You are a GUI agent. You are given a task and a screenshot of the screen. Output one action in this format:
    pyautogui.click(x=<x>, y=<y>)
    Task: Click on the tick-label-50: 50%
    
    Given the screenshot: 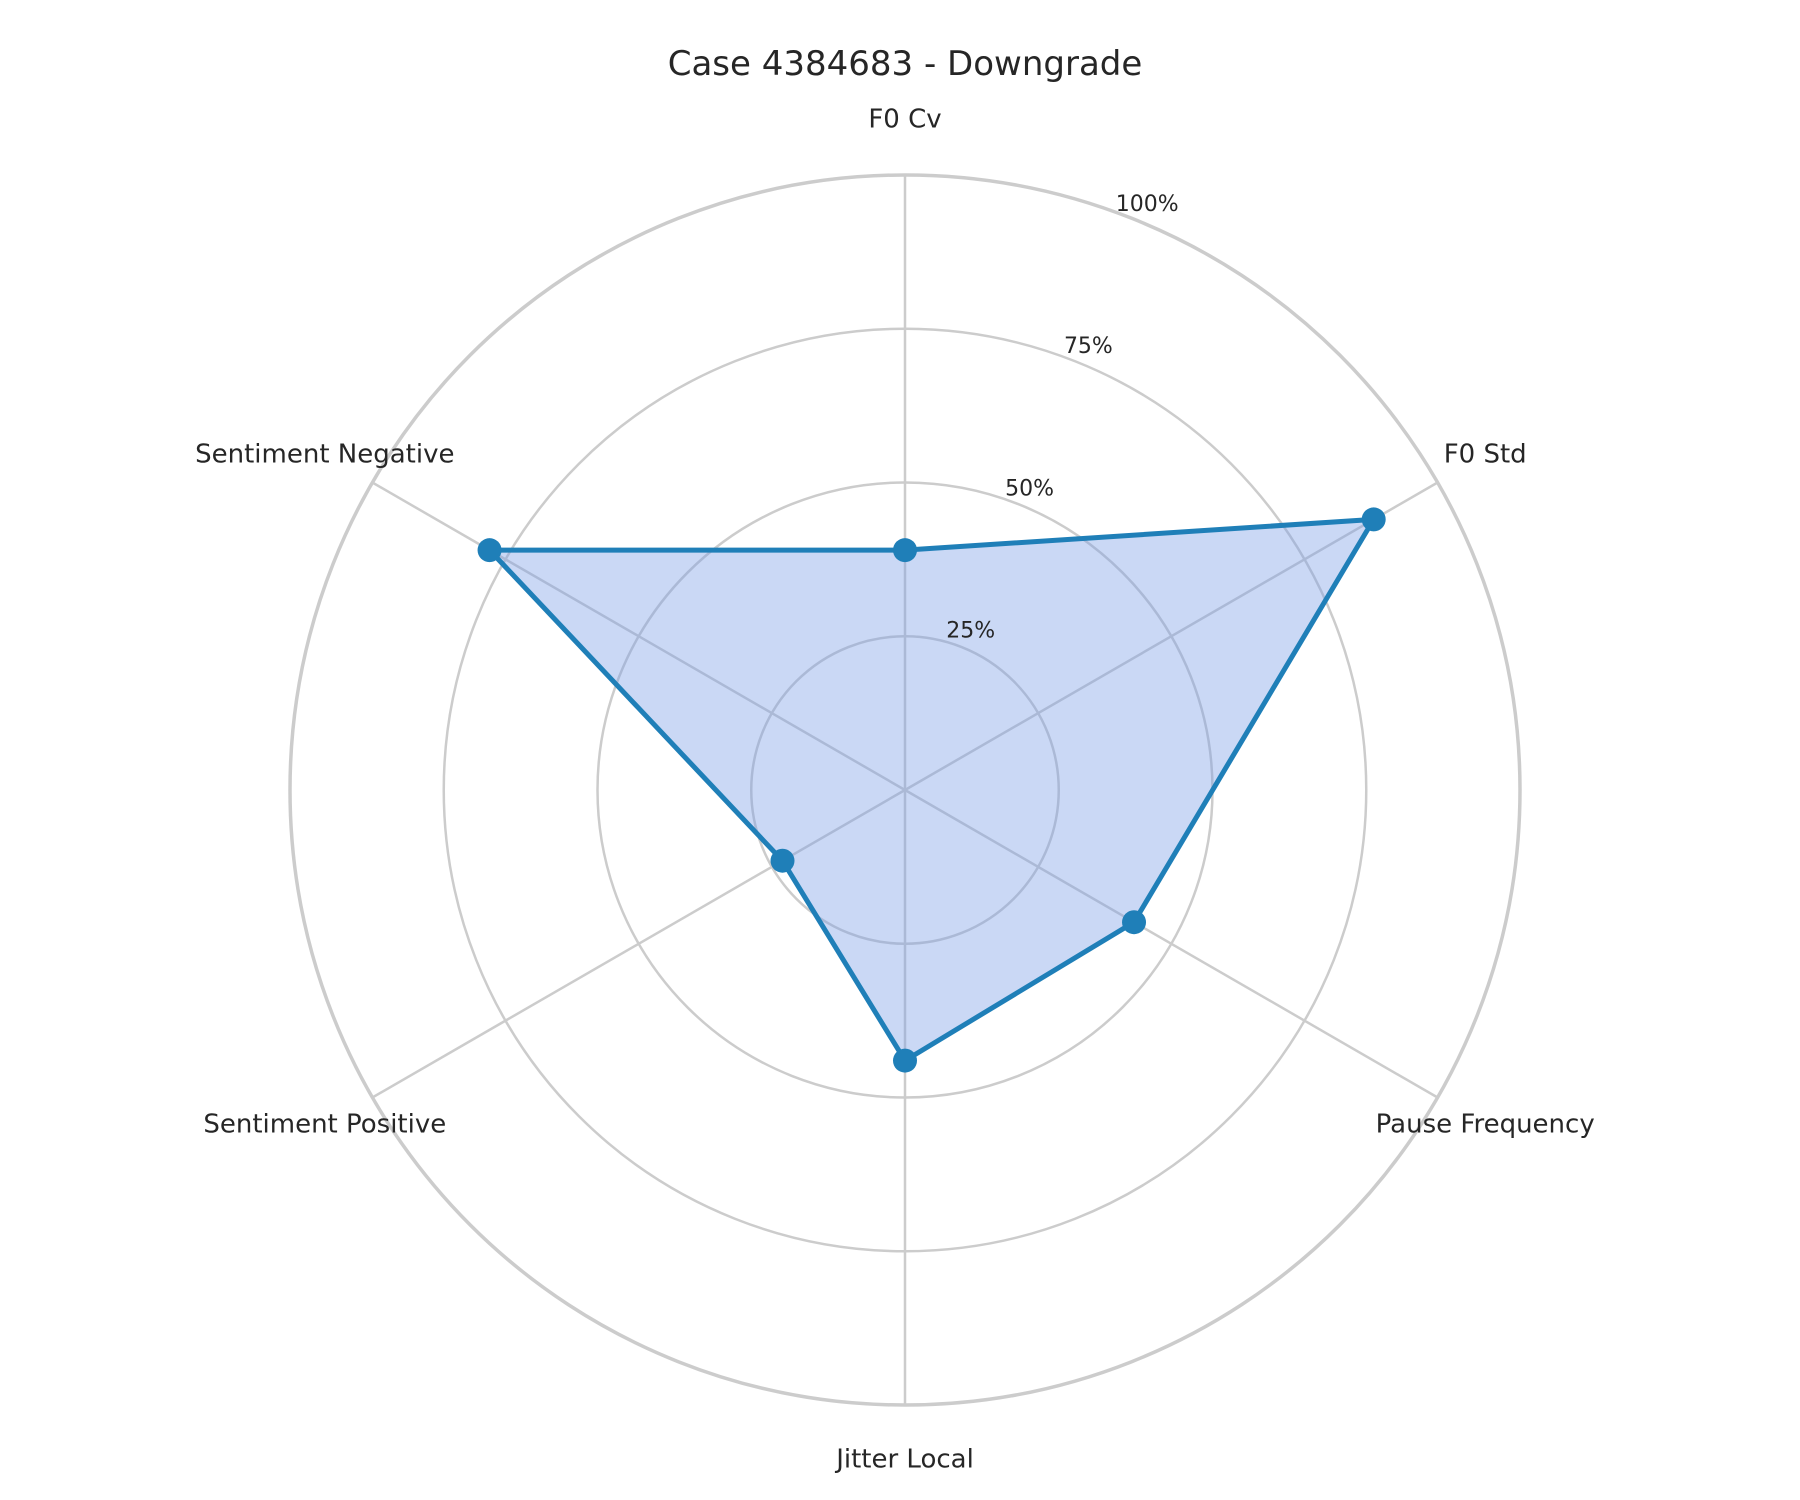 What is the action you would take?
    pyautogui.click(x=1029, y=488)
    